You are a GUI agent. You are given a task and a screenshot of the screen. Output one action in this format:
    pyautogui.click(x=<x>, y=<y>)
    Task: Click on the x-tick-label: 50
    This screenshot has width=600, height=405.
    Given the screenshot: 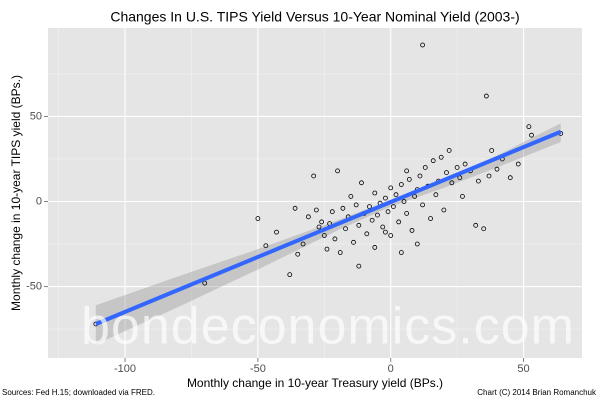 What is the action you would take?
    pyautogui.click(x=523, y=369)
    